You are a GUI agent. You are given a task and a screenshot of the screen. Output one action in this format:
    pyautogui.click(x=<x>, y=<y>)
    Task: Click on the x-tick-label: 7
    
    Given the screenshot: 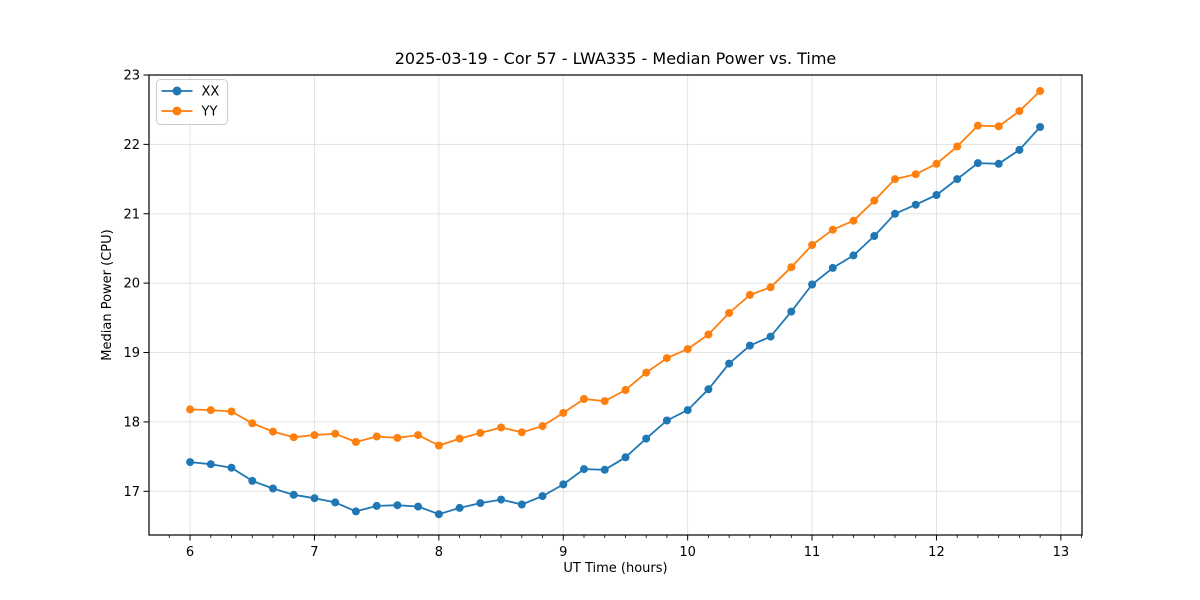 What is the action you would take?
    pyautogui.click(x=314, y=552)
    